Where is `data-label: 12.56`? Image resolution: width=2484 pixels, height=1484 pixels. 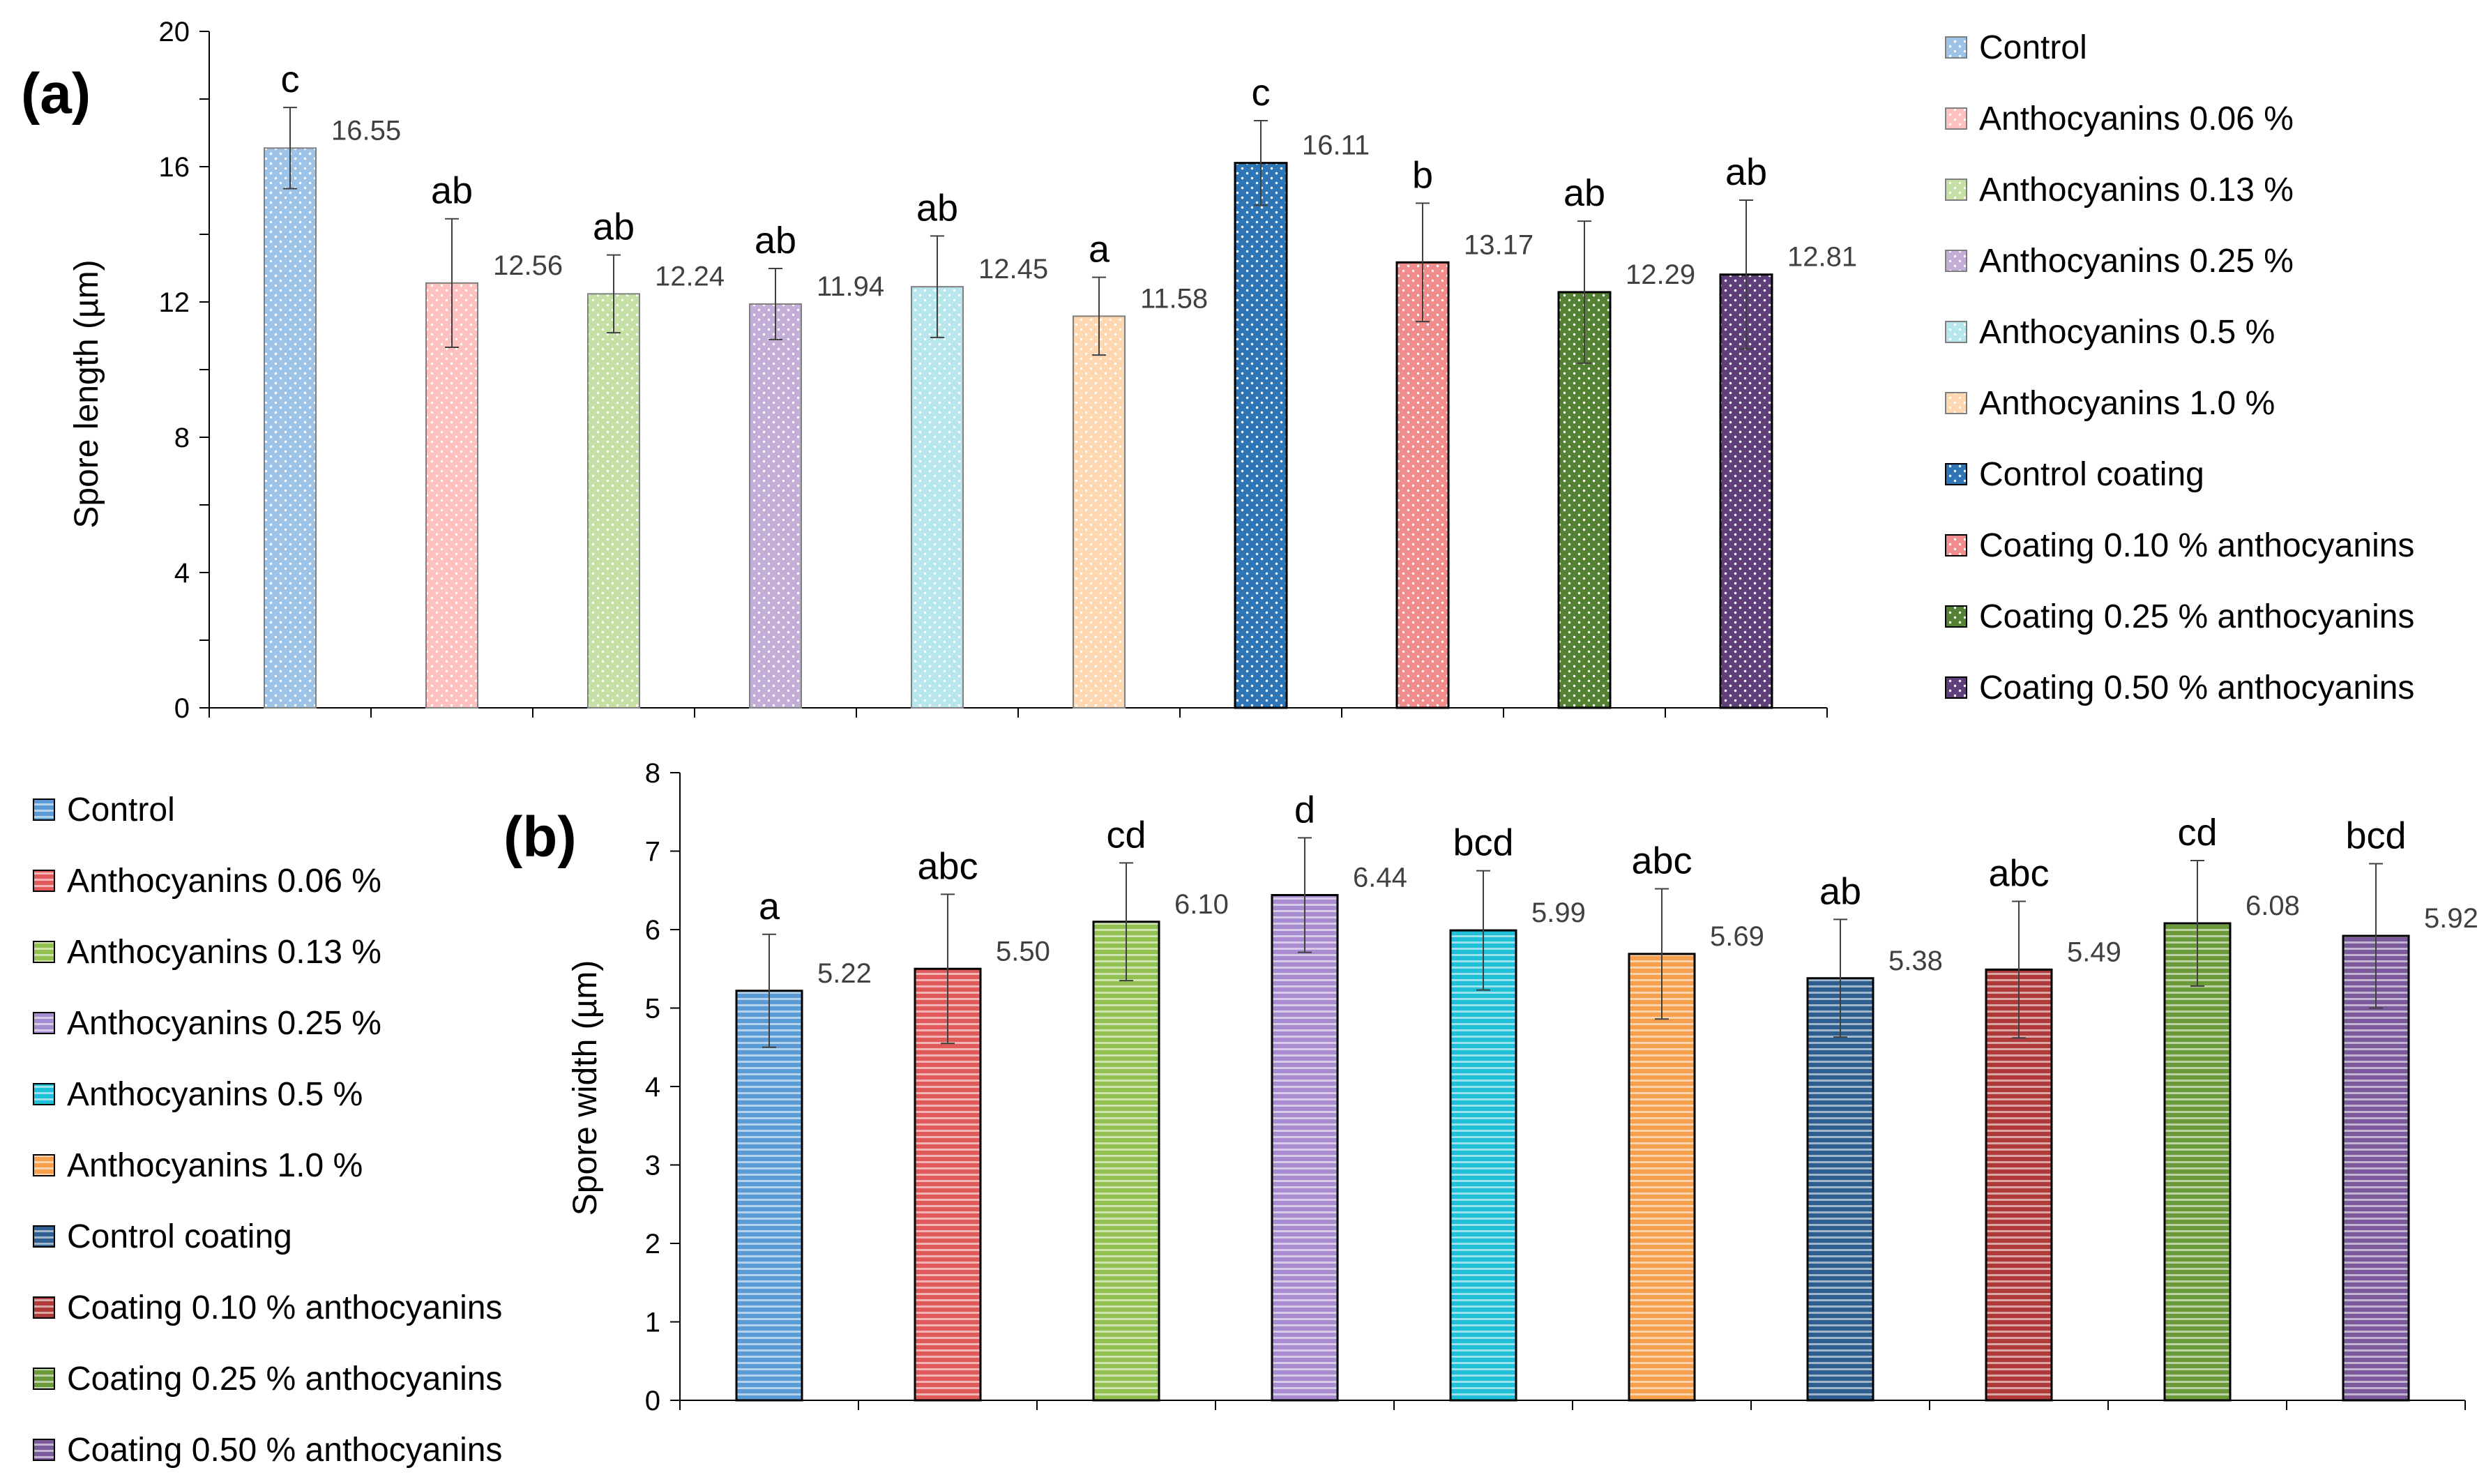 data-label: 12.56 is located at coordinates (528, 265).